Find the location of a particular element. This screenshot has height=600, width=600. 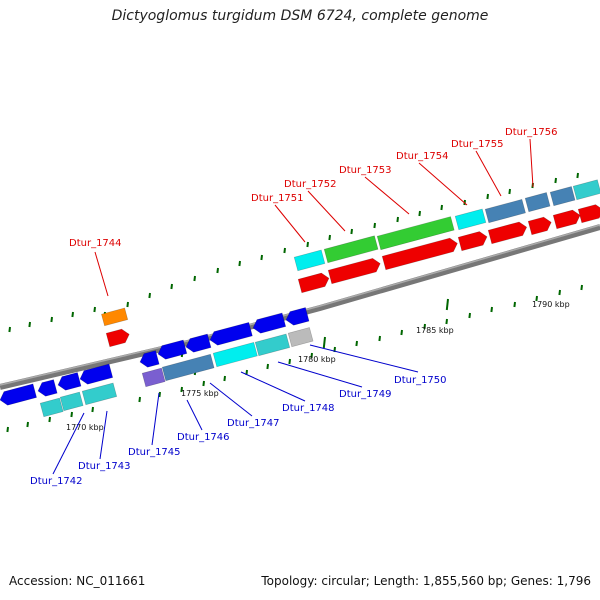

feature-orange is located at coordinates (115, 317).